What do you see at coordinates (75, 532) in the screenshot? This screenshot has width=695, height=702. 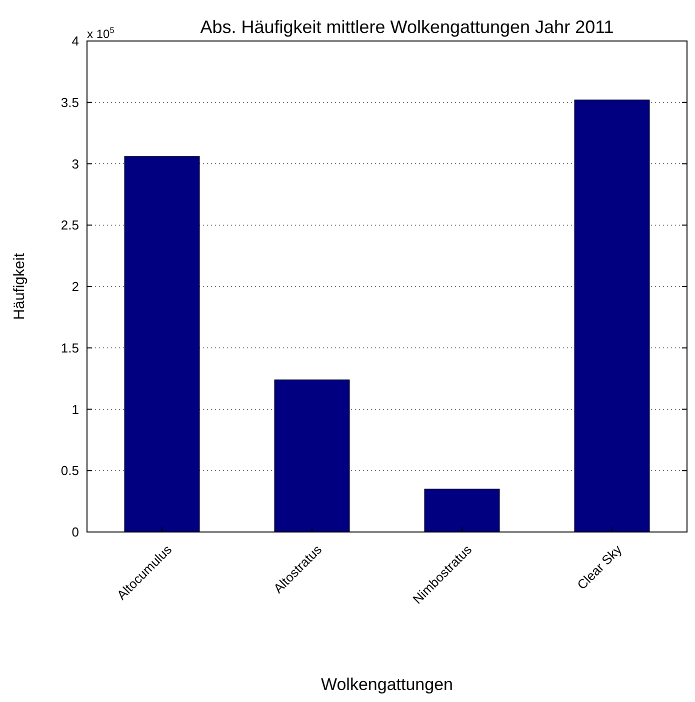 I see `y-tick-label: 0` at bounding box center [75, 532].